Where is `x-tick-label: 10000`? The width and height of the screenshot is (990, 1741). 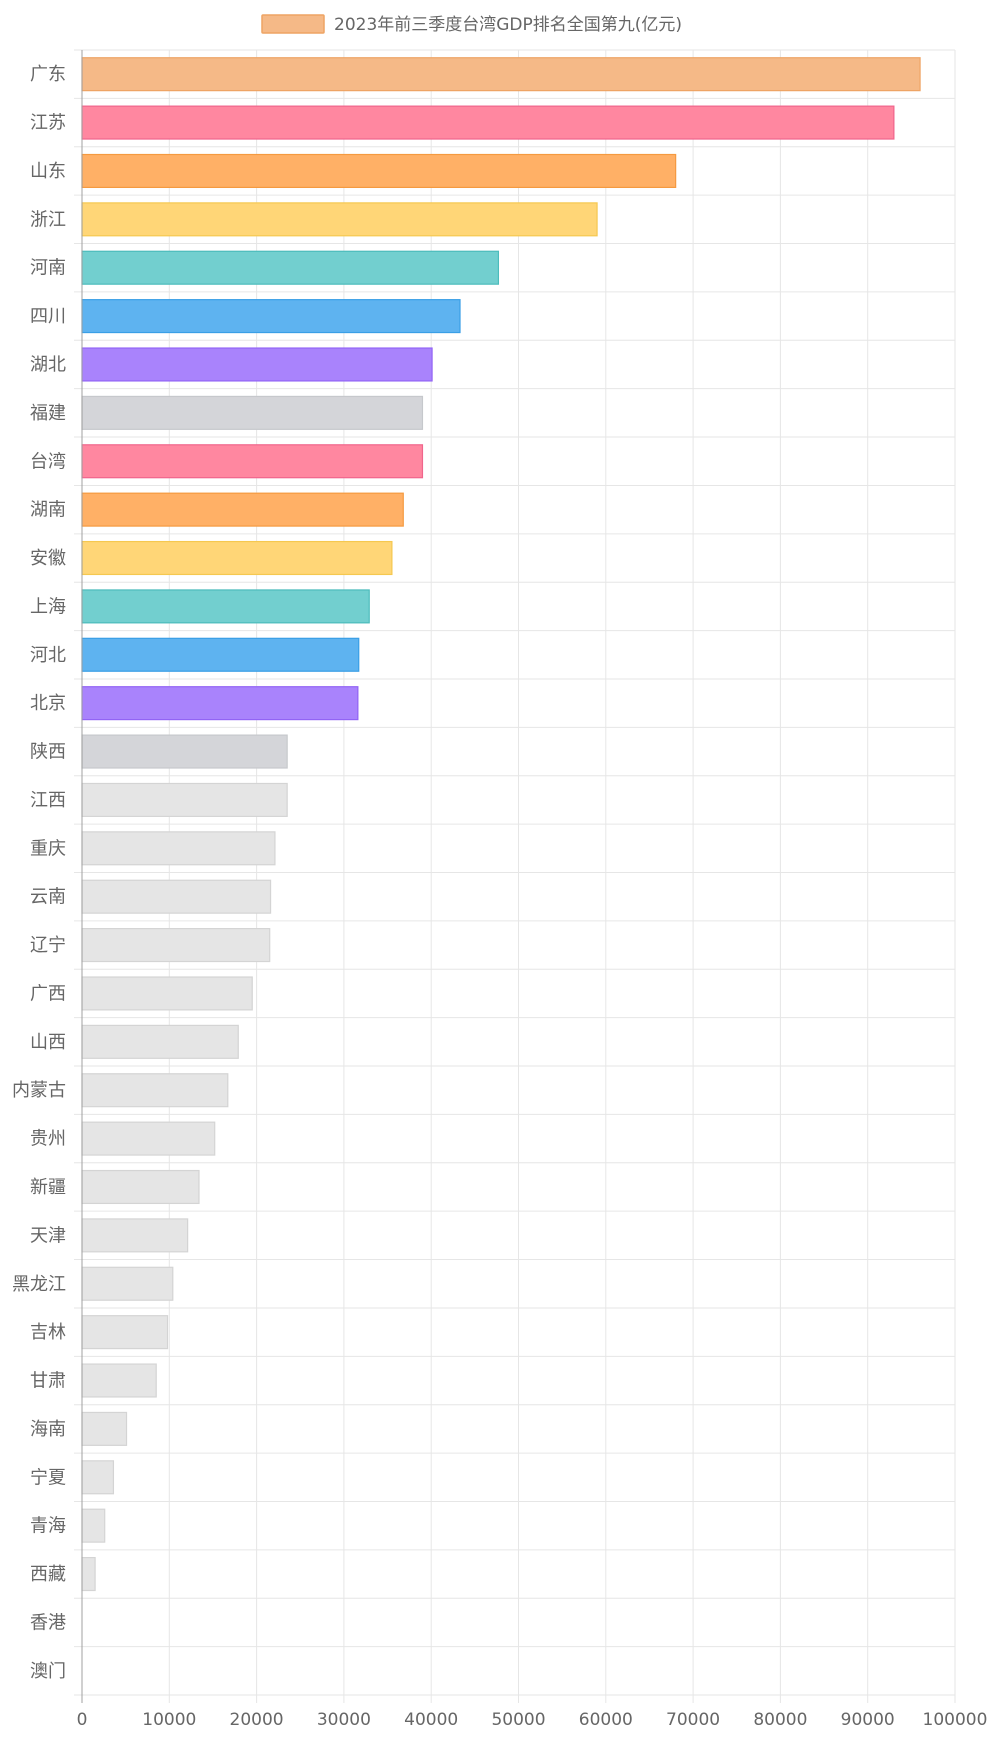 x-tick-label: 10000 is located at coordinates (169, 1720).